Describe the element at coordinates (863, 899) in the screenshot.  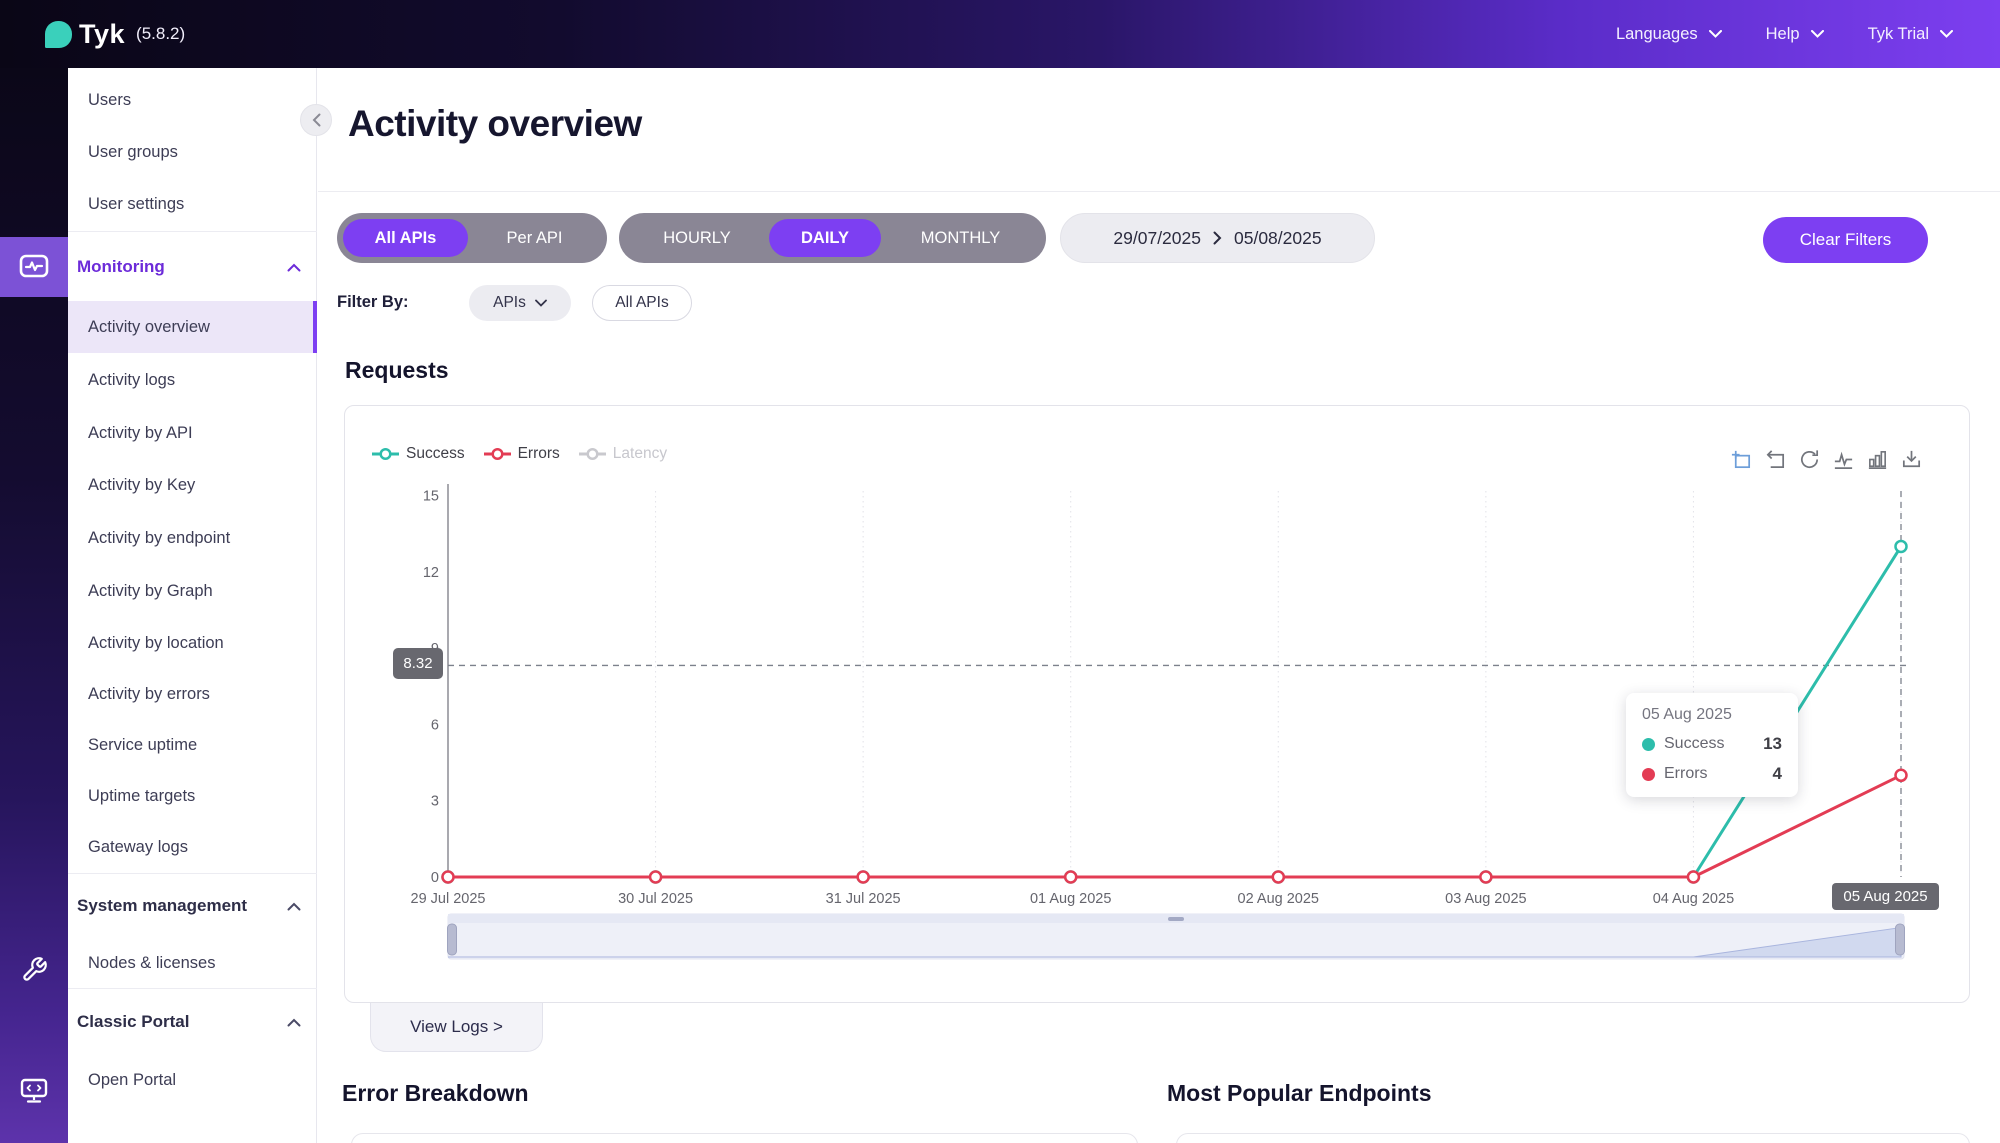
I see `svg-text: 31 Jul 2025` at that location.